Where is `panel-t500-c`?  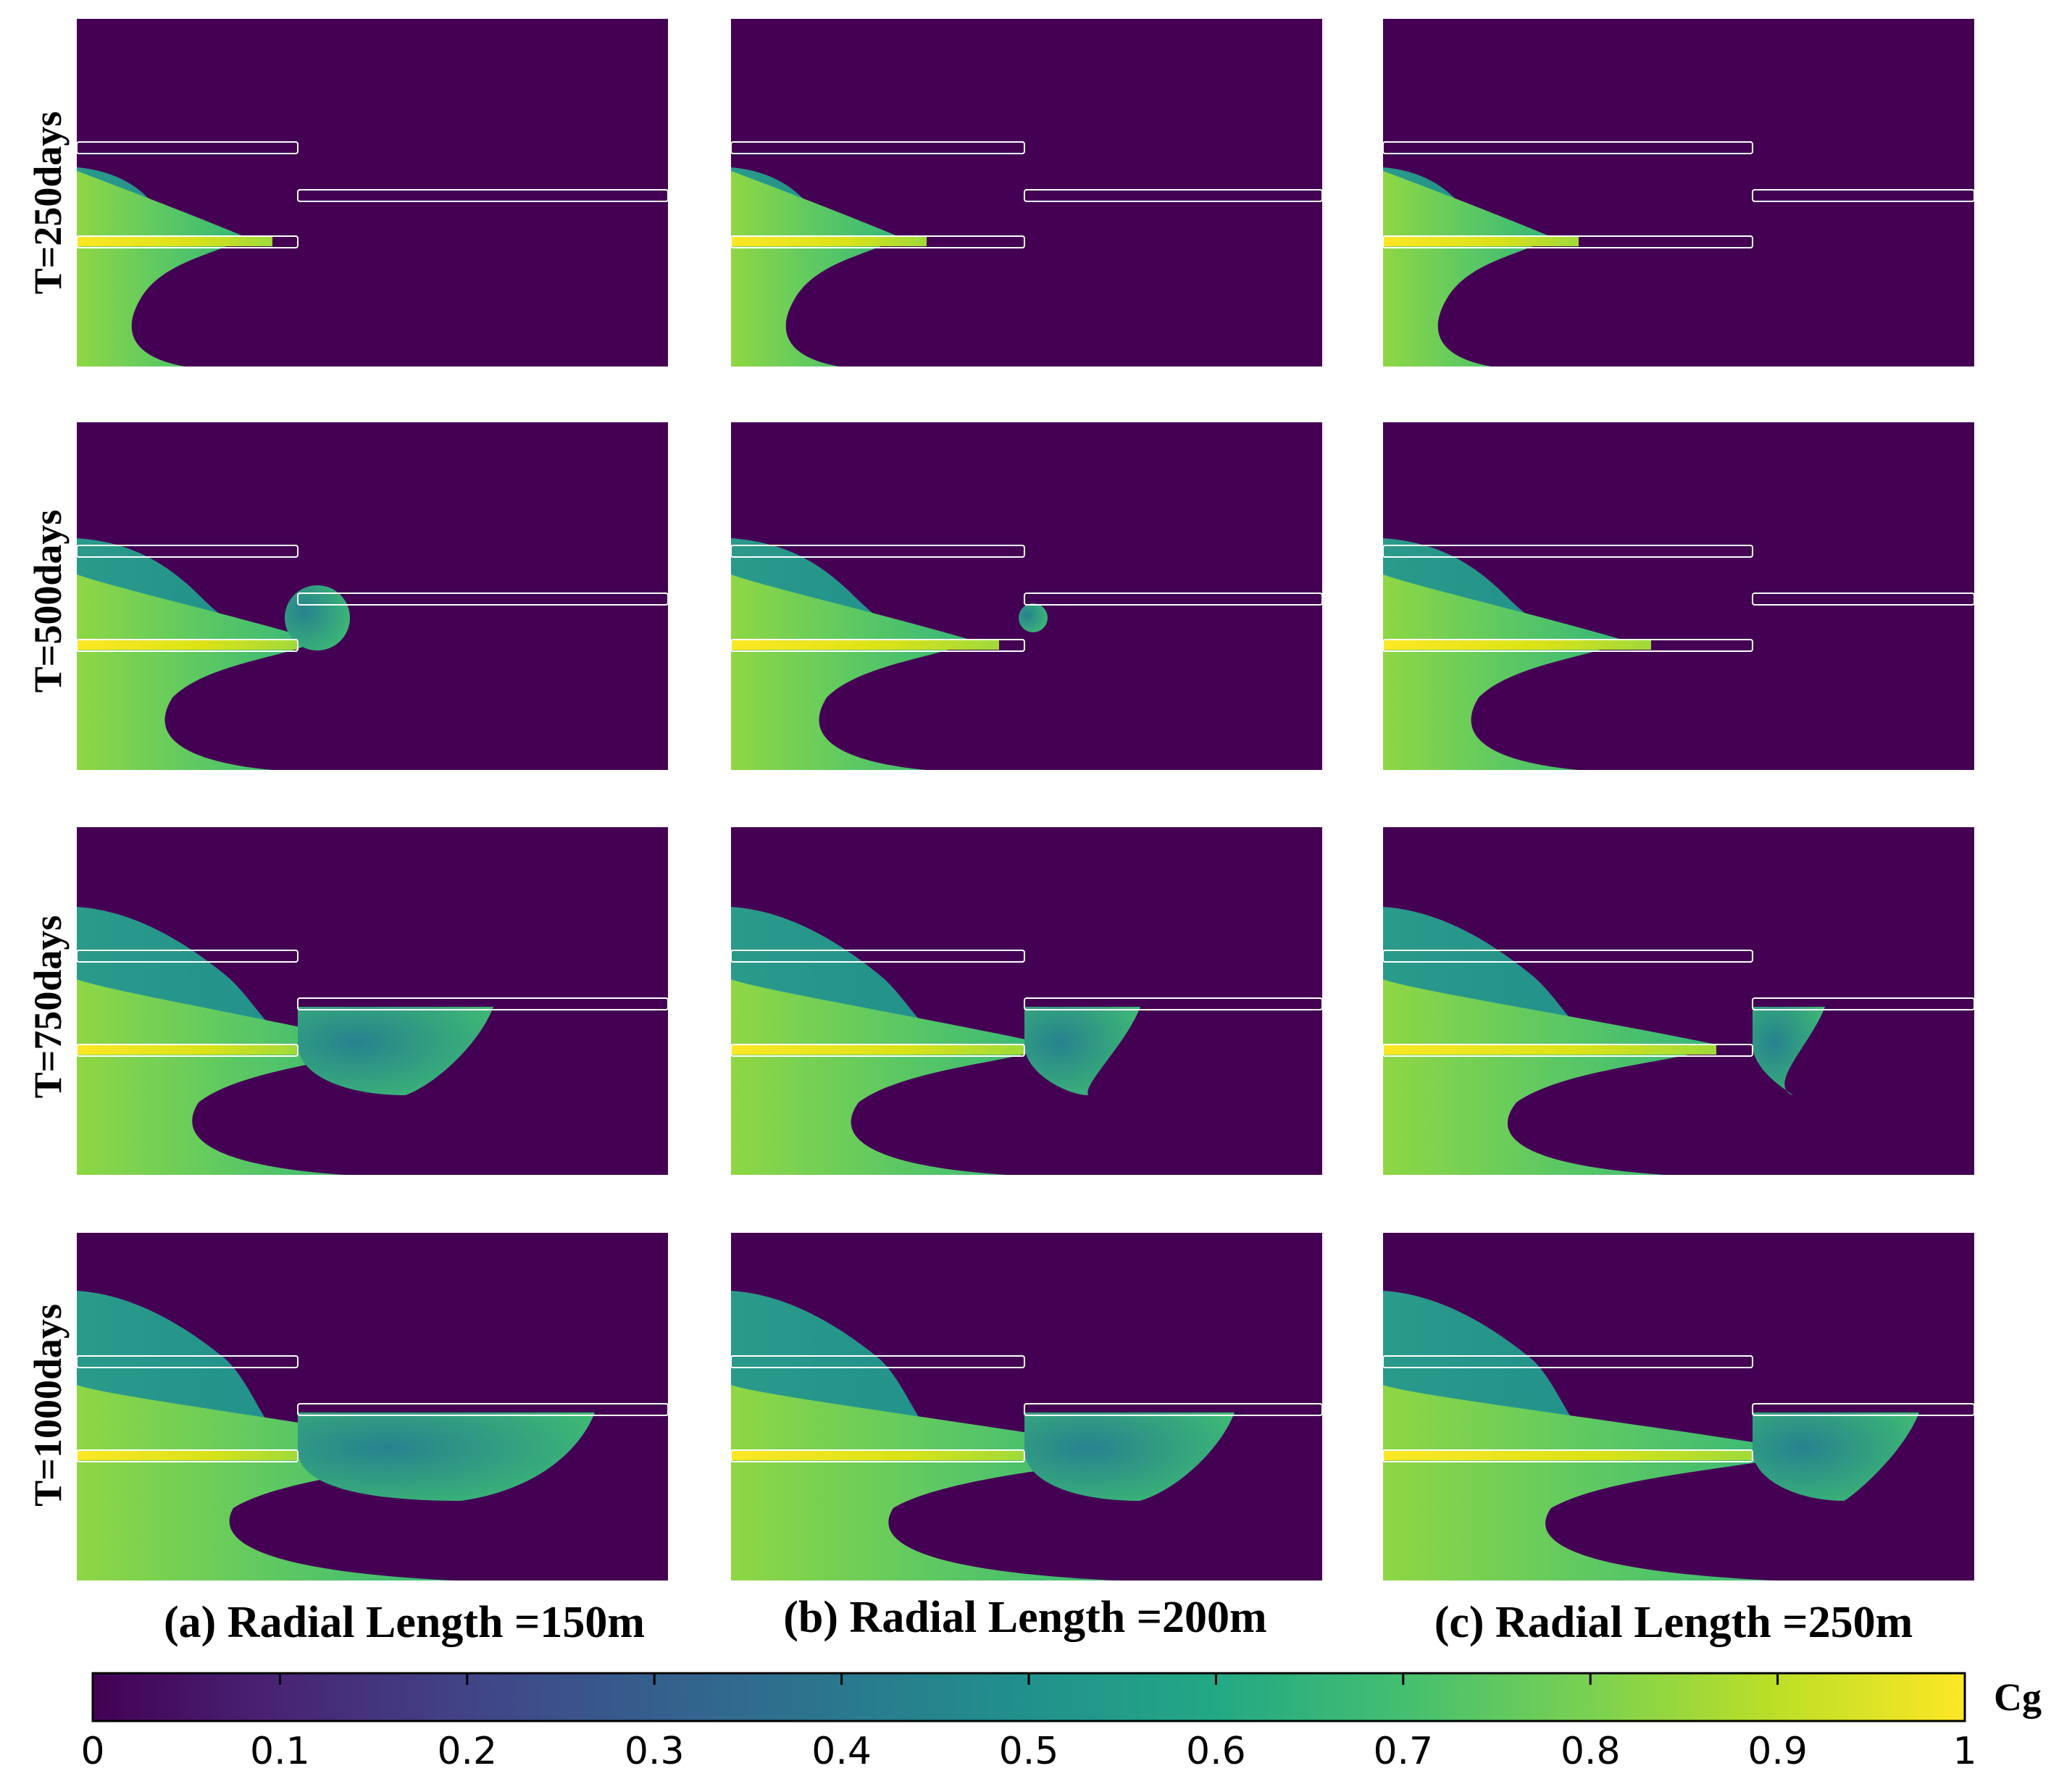 panel-t500-c is located at coordinates (1678, 596).